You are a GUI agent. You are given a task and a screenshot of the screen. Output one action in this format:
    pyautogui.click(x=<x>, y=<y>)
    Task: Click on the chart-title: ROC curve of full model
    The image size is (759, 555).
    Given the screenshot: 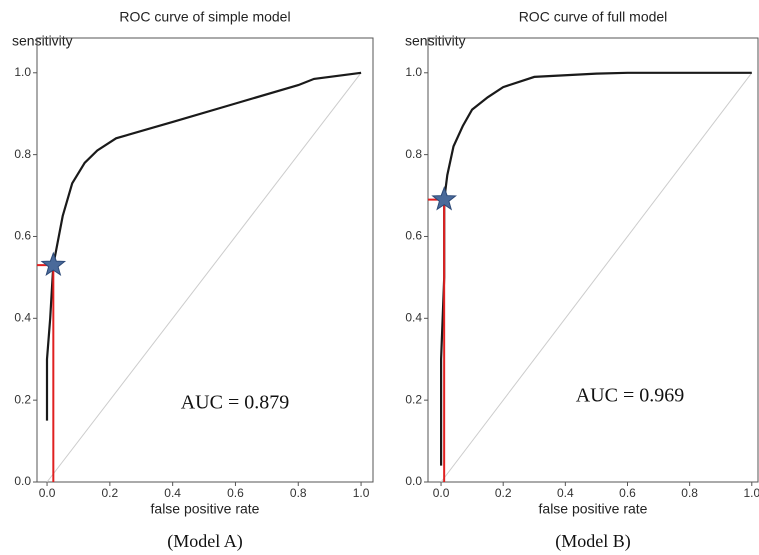 What is the action you would take?
    pyautogui.click(x=593, y=17)
    